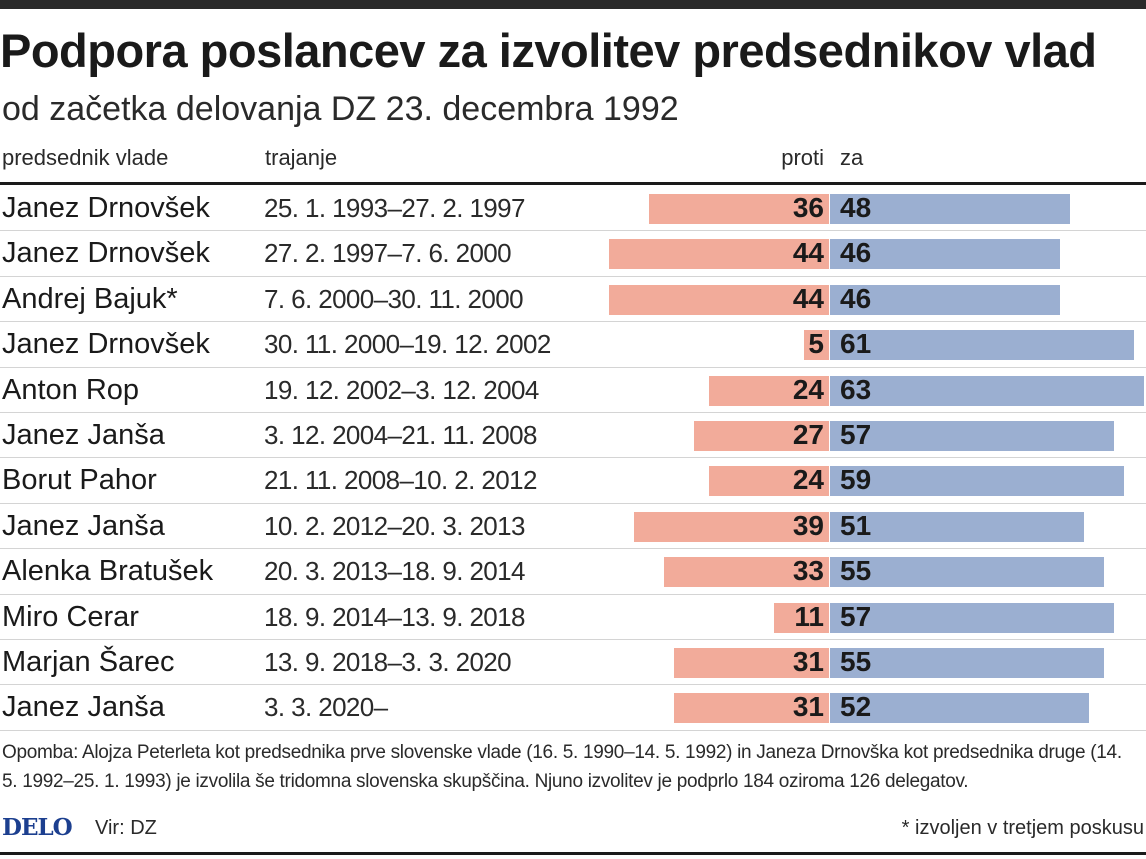 This screenshot has height=859, width=1146. What do you see at coordinates (388, 661) in the screenshot?
I see `term-dates: 13. 9. 2018–3. 3. 2020` at bounding box center [388, 661].